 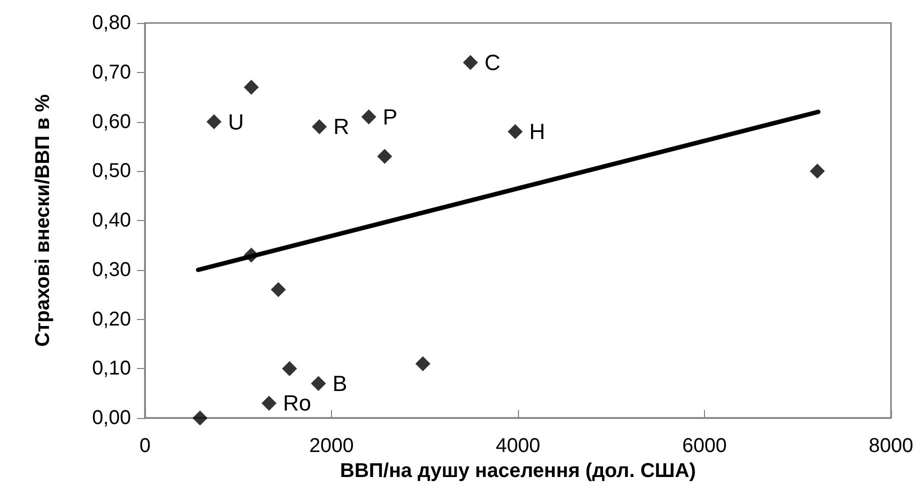 I want to click on annotation: R, so click(x=341, y=127).